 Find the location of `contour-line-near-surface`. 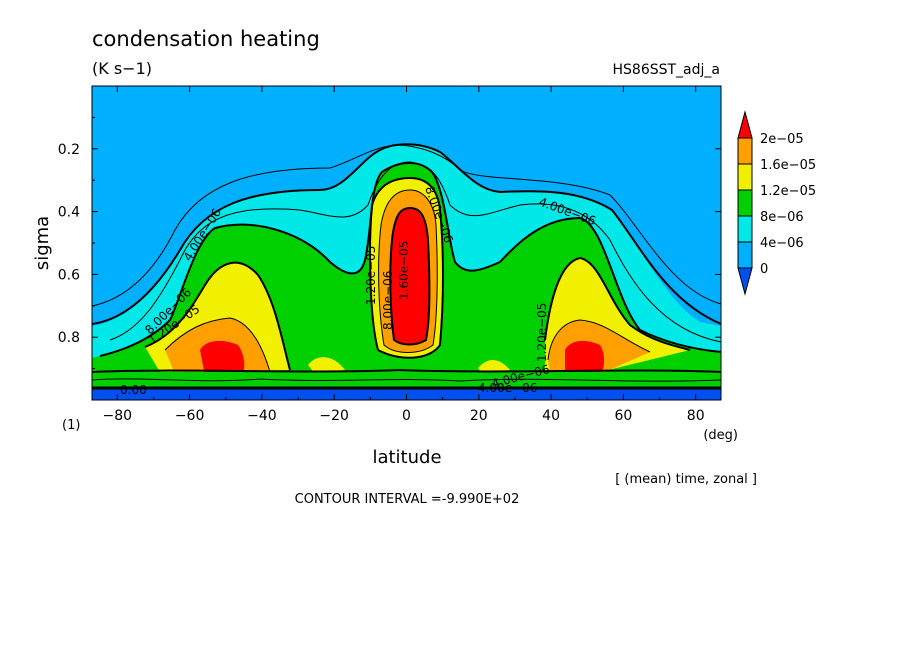

contour-line-near-surface is located at coordinates (406, 370).